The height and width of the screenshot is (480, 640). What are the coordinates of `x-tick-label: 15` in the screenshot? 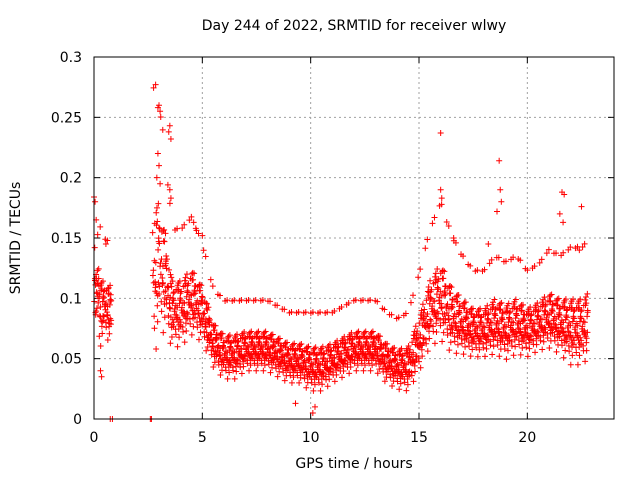 It's located at (419, 438).